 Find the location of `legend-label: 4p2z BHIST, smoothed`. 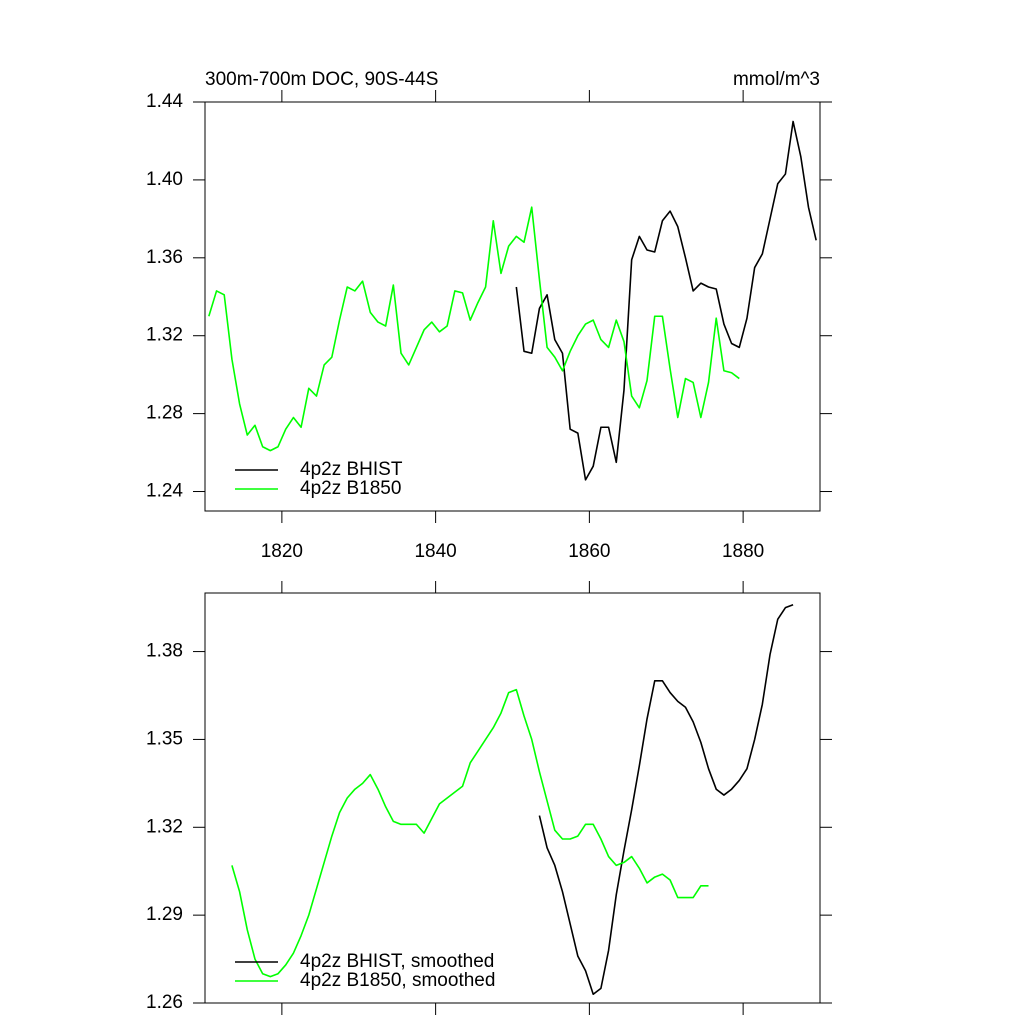

legend-label: 4p2z BHIST, smoothed is located at coordinates (397, 961).